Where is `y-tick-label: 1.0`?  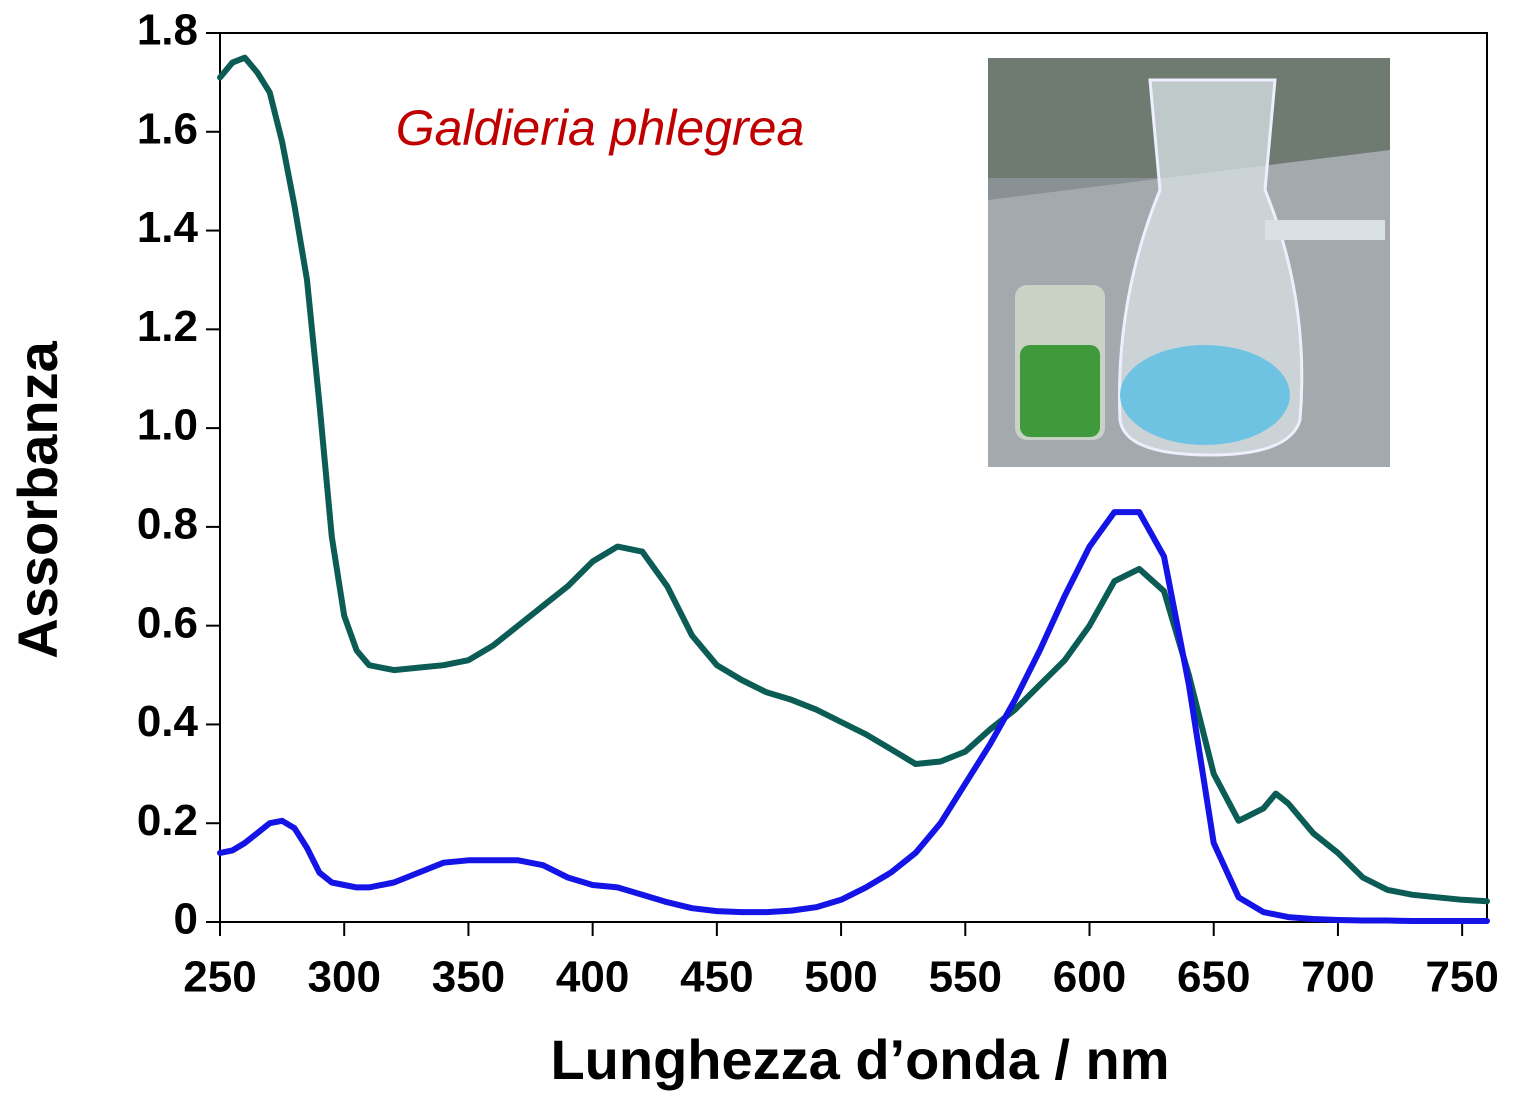 y-tick-label: 1.0 is located at coordinates (167, 425).